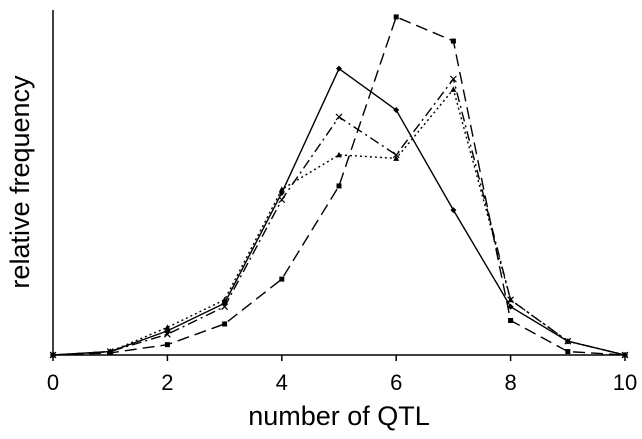 Image resolution: width=642 pixels, height=439 pixels. I want to click on x-tick-label: 8, so click(510, 382).